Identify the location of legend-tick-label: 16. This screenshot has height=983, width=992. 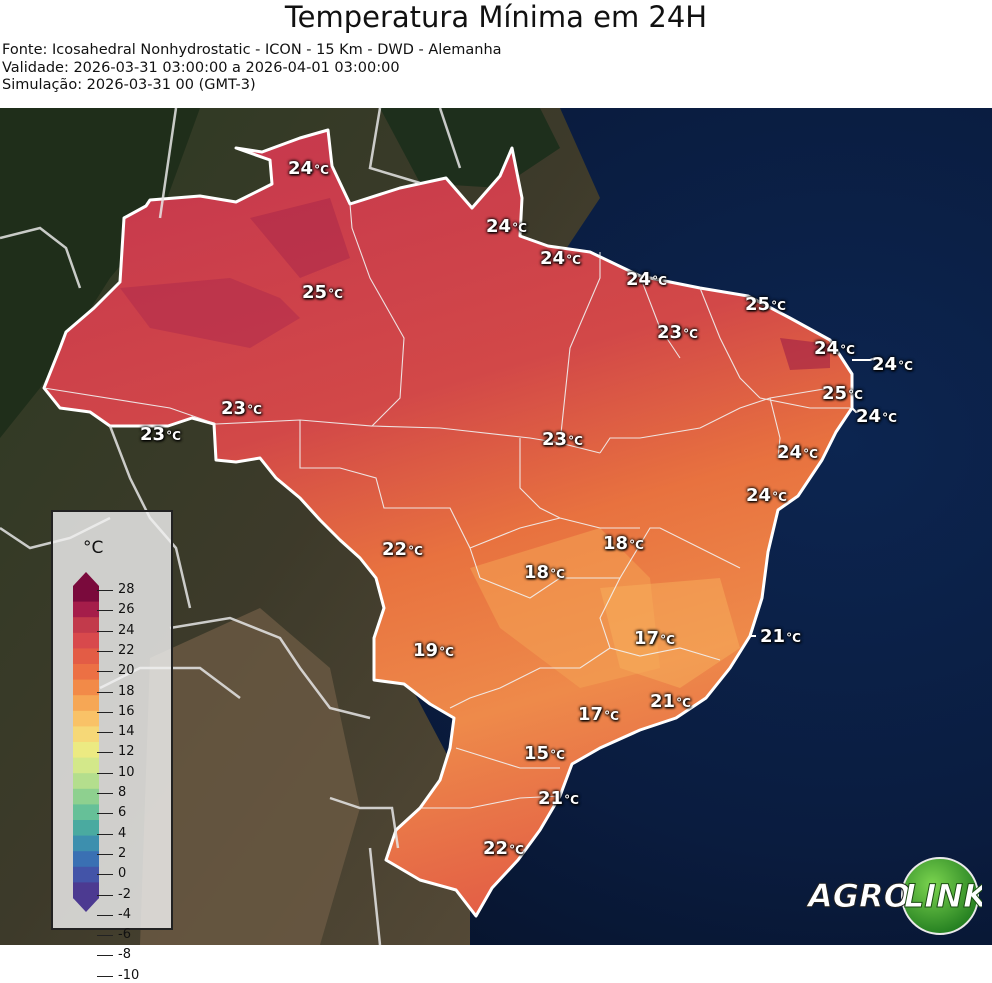
(126, 711).